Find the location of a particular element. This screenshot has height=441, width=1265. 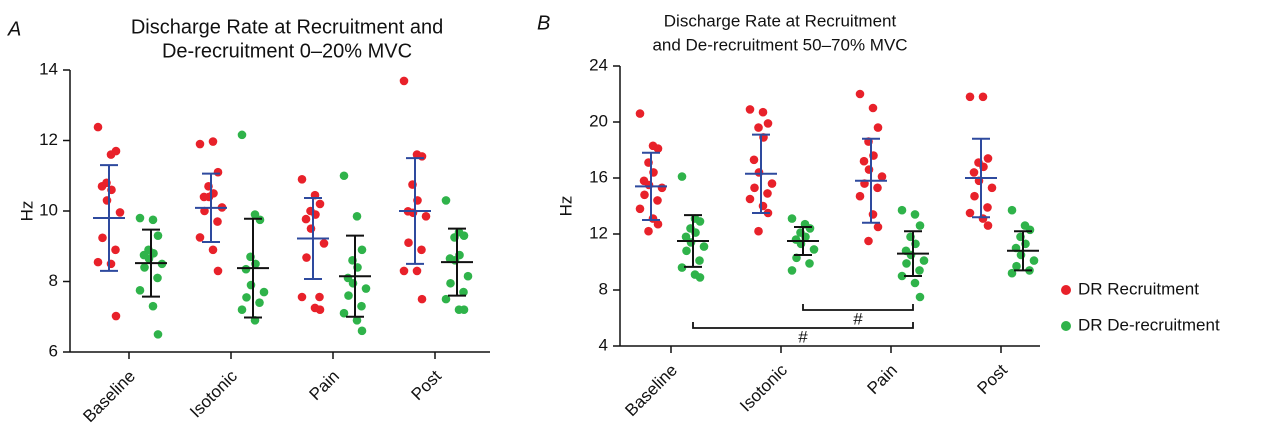

y-tick-label: 14 is located at coordinates (48, 68).